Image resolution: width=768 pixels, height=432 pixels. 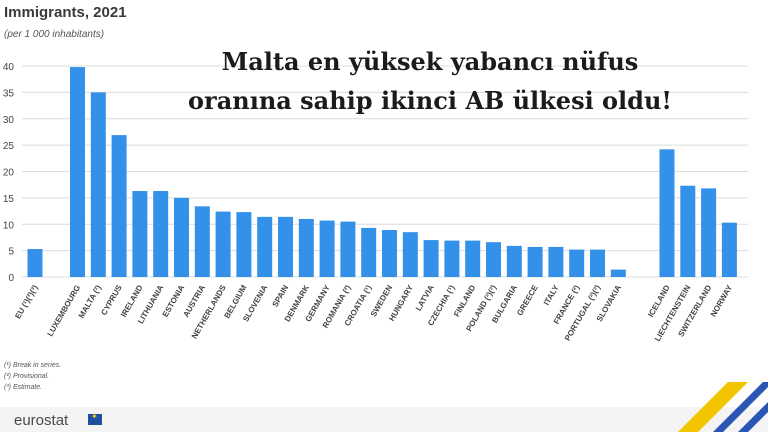 What do you see at coordinates (11, 278) in the screenshot?
I see `y-tick-label: 0` at bounding box center [11, 278].